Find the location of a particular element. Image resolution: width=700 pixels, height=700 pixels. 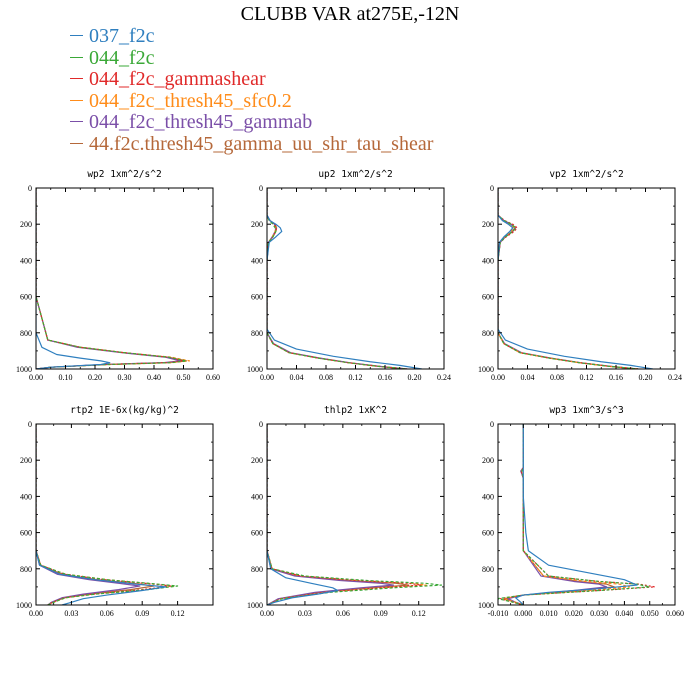

legend-item: 044_f2c_thresh45_sfc0.2 is located at coordinates (251, 101).